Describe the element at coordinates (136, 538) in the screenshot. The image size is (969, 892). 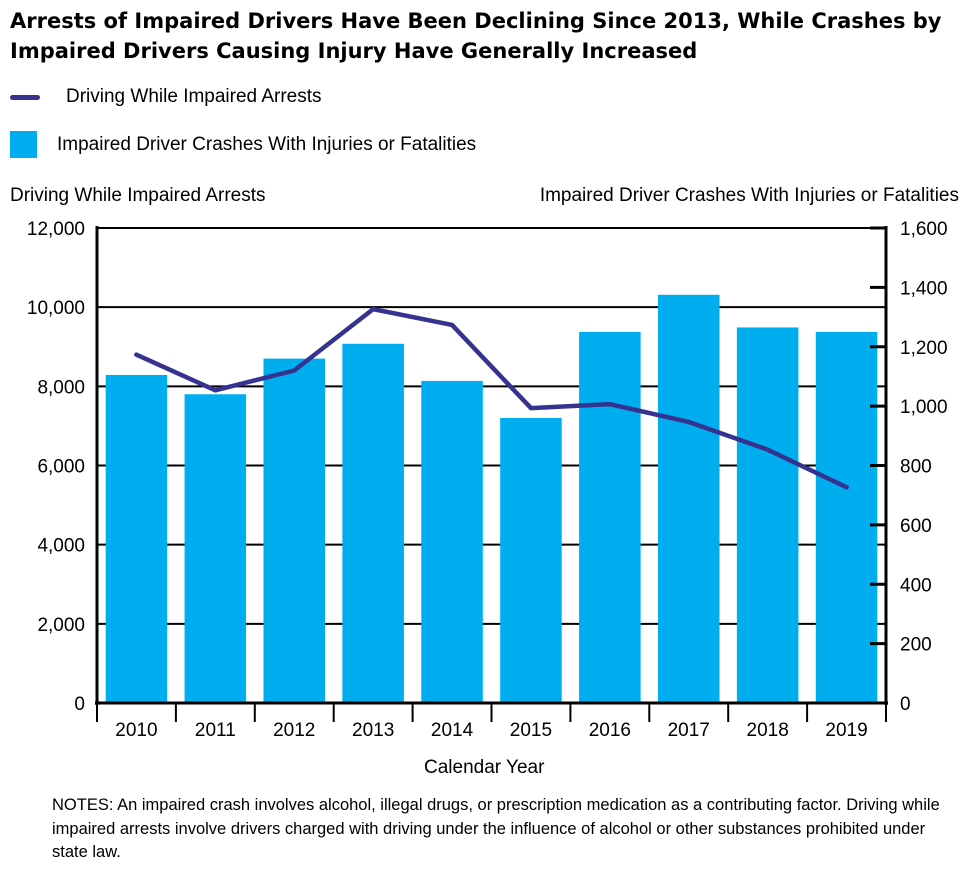
I see `bar-2010` at that location.